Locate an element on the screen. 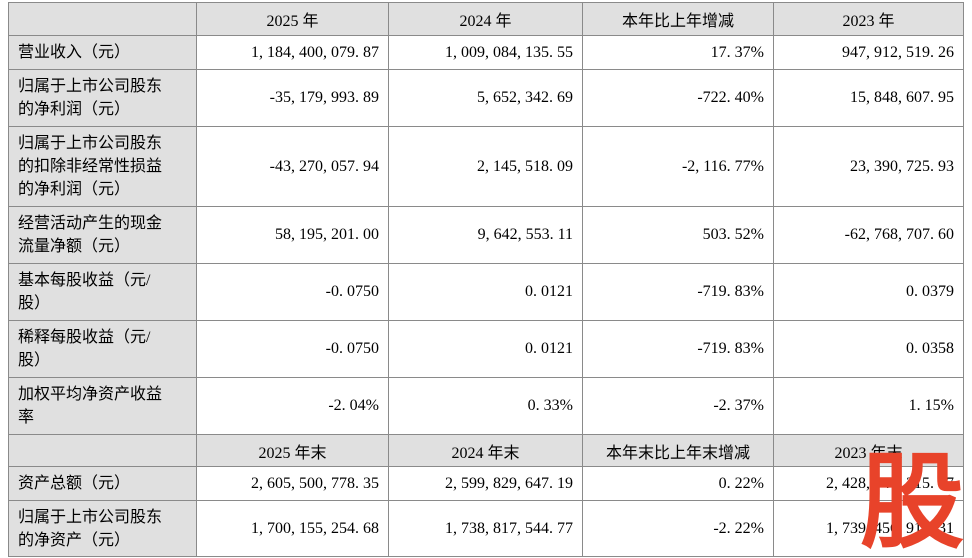 The image size is (972, 558). value-cell: 1, 700, 155, 254. 68 is located at coordinates (292, 528).